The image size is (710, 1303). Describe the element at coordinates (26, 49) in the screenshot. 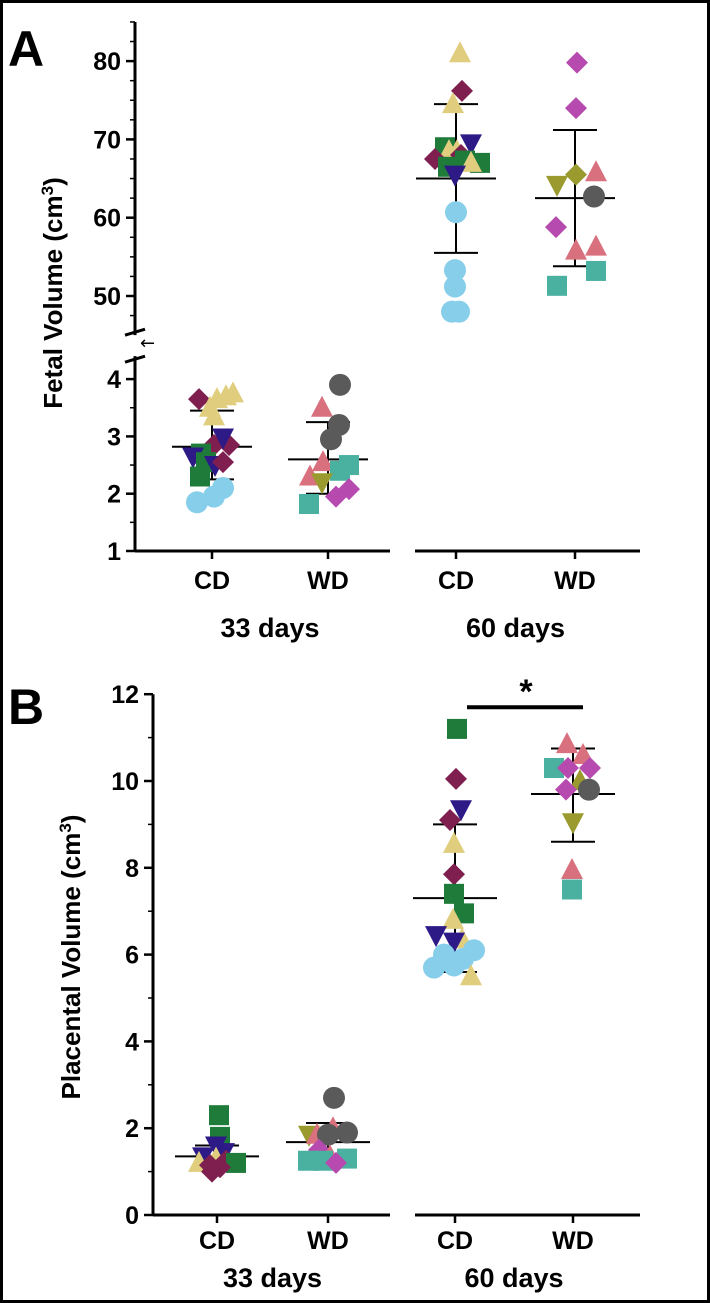

I see `panel-a-label: A` at that location.